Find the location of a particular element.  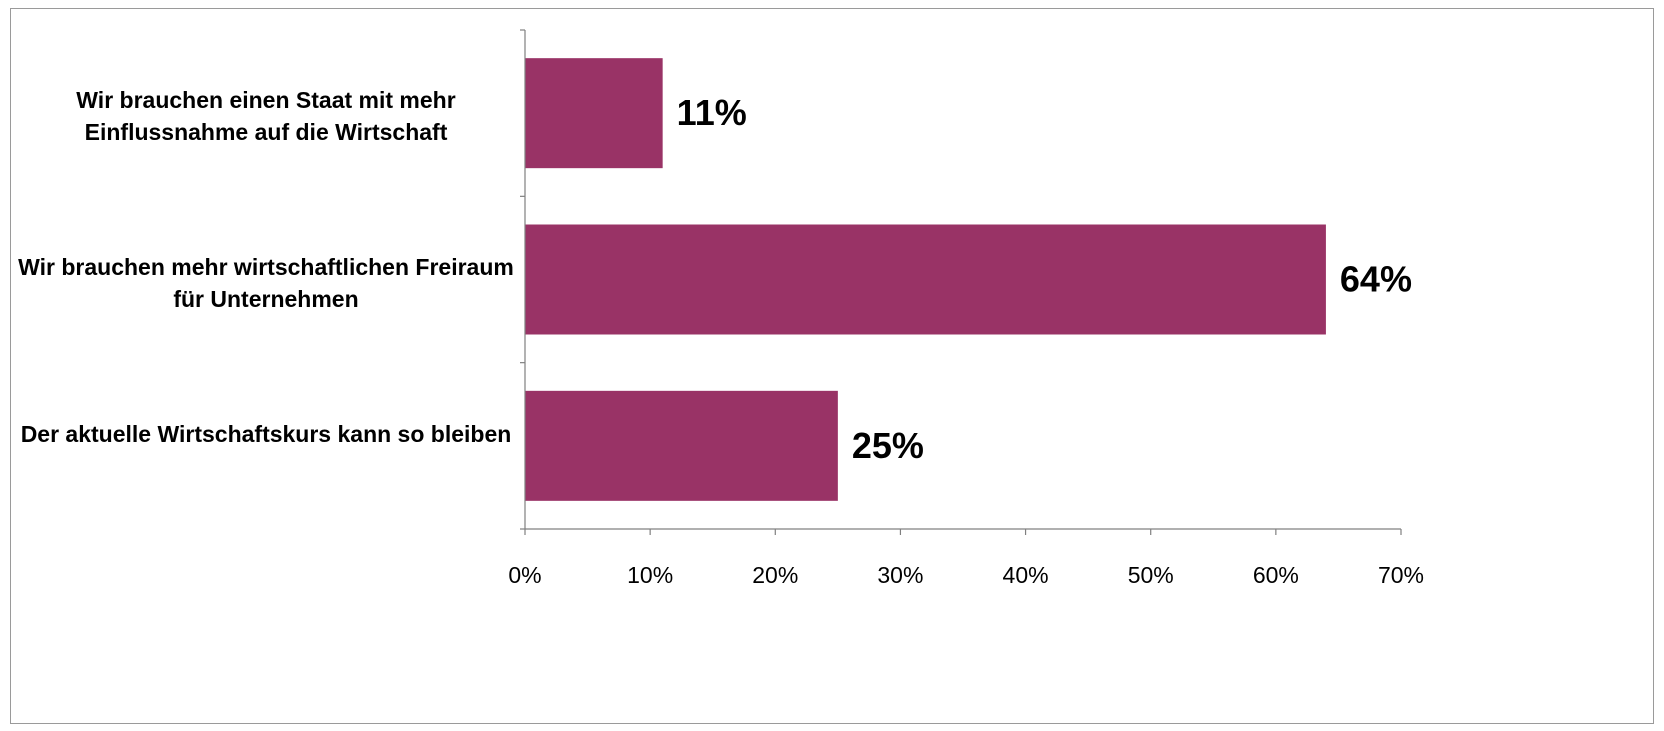

x-tick-label: 30% is located at coordinates (900, 575).